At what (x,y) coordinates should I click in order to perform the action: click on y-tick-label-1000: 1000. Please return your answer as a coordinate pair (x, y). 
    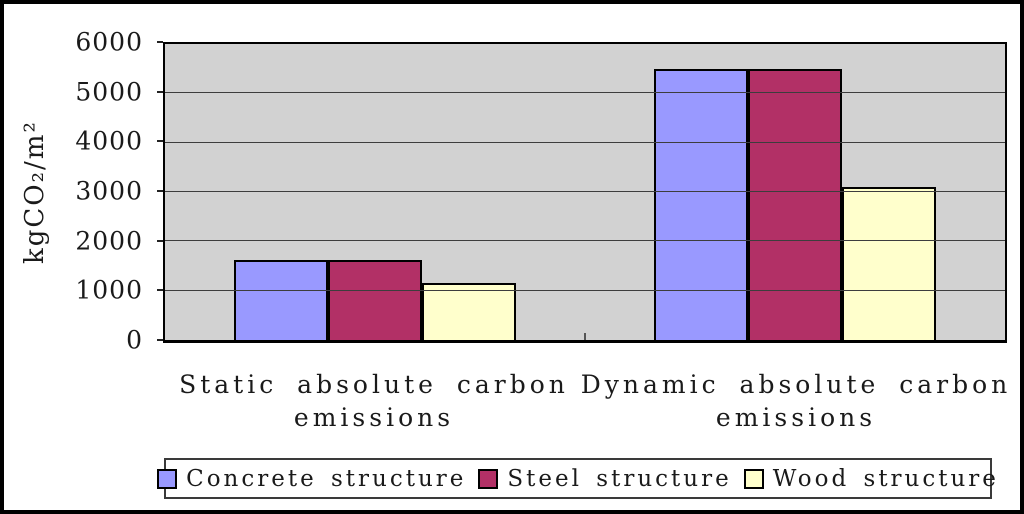
    Looking at the image, I should click on (109, 290).